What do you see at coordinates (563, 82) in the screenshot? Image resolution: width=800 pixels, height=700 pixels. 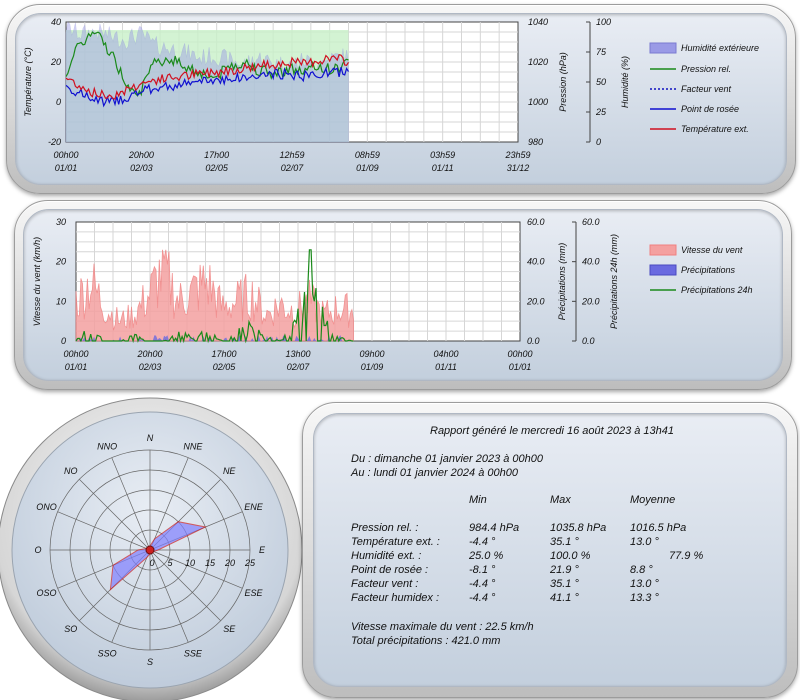 I see `y-right1-label: Pression (hPa)` at bounding box center [563, 82].